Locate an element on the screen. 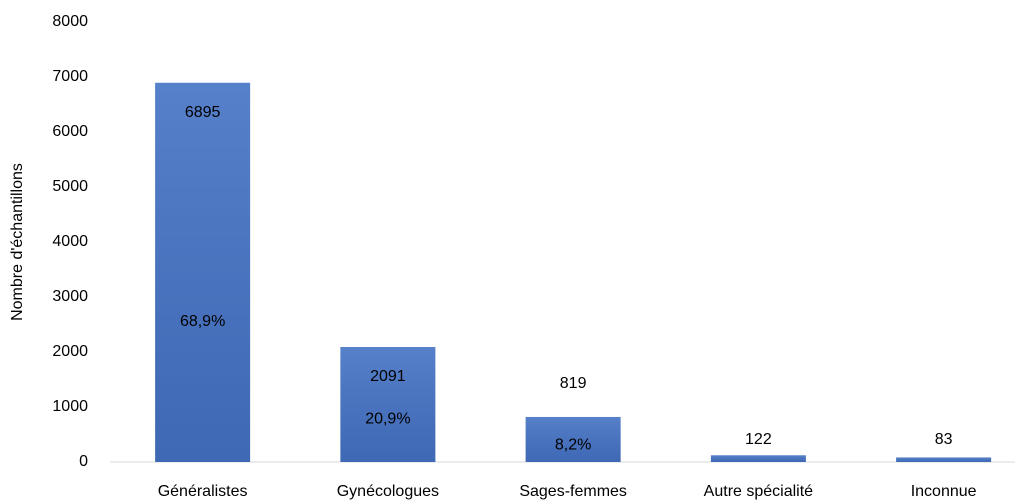  value-label: 83 is located at coordinates (944, 439).